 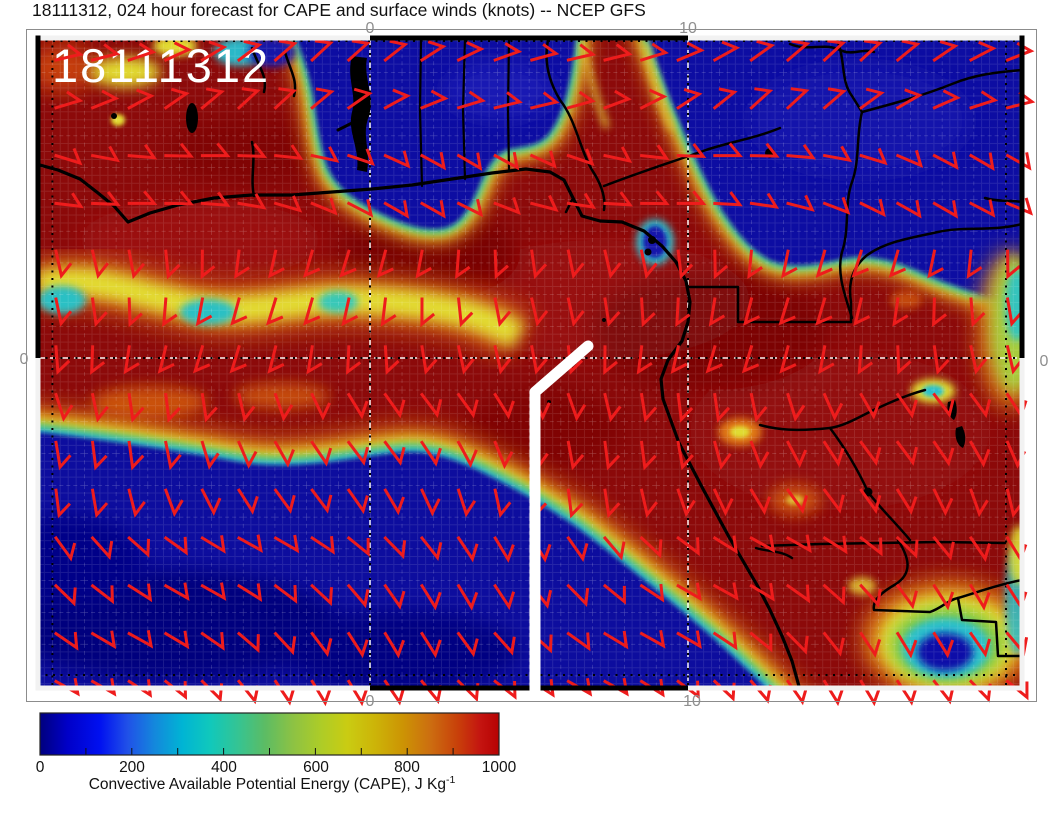 What do you see at coordinates (258, 70) in the screenshot?
I see `river-black-volta` at bounding box center [258, 70].